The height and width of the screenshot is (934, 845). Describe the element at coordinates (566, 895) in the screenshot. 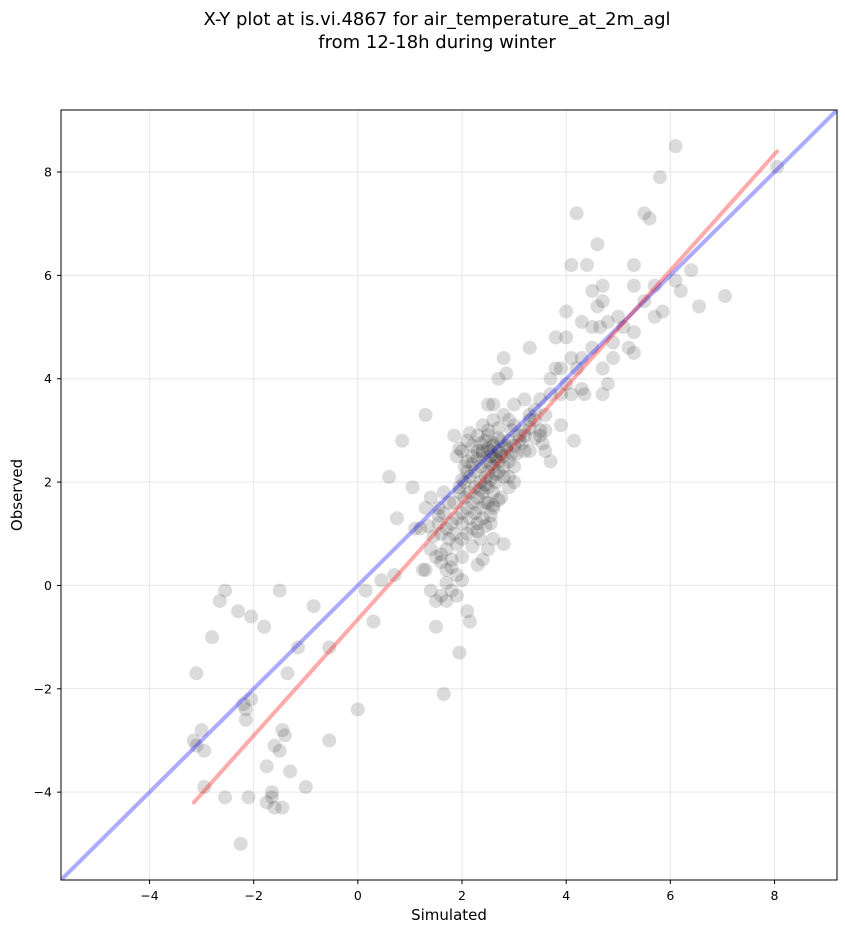

I see `x-tick-label: 4` at that location.